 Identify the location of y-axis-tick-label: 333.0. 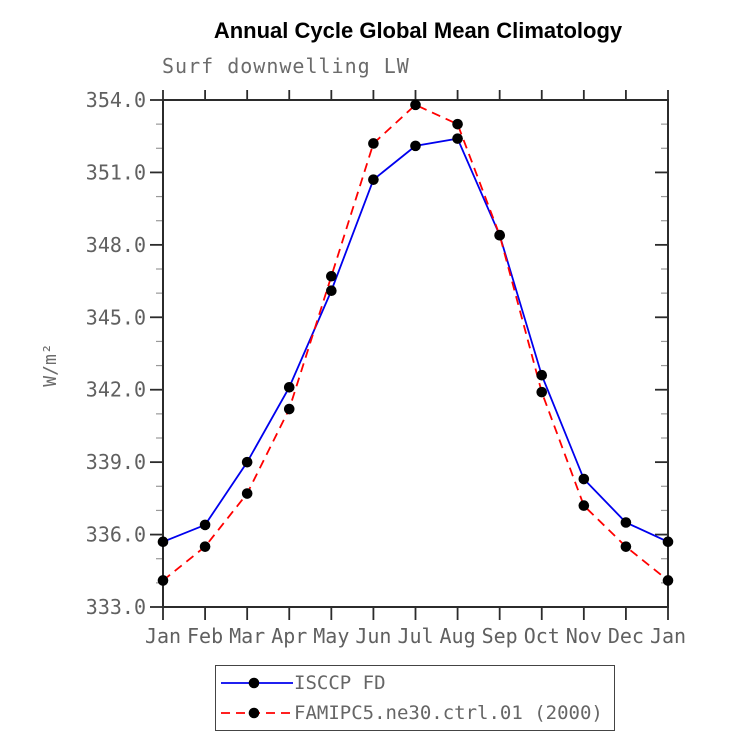
(116, 607).